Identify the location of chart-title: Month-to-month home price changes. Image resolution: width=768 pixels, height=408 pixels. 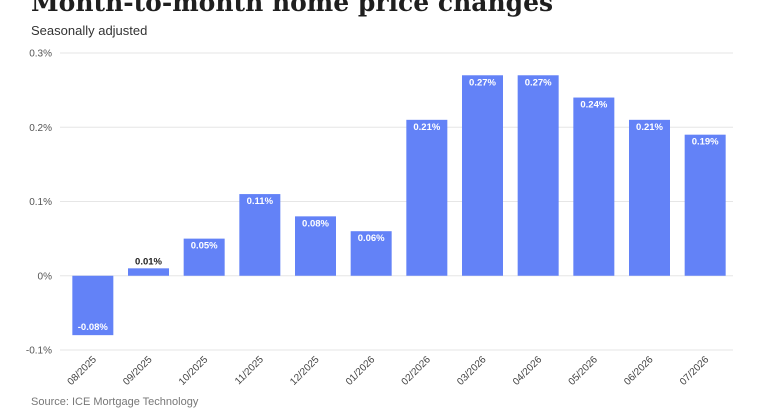
(292, 8).